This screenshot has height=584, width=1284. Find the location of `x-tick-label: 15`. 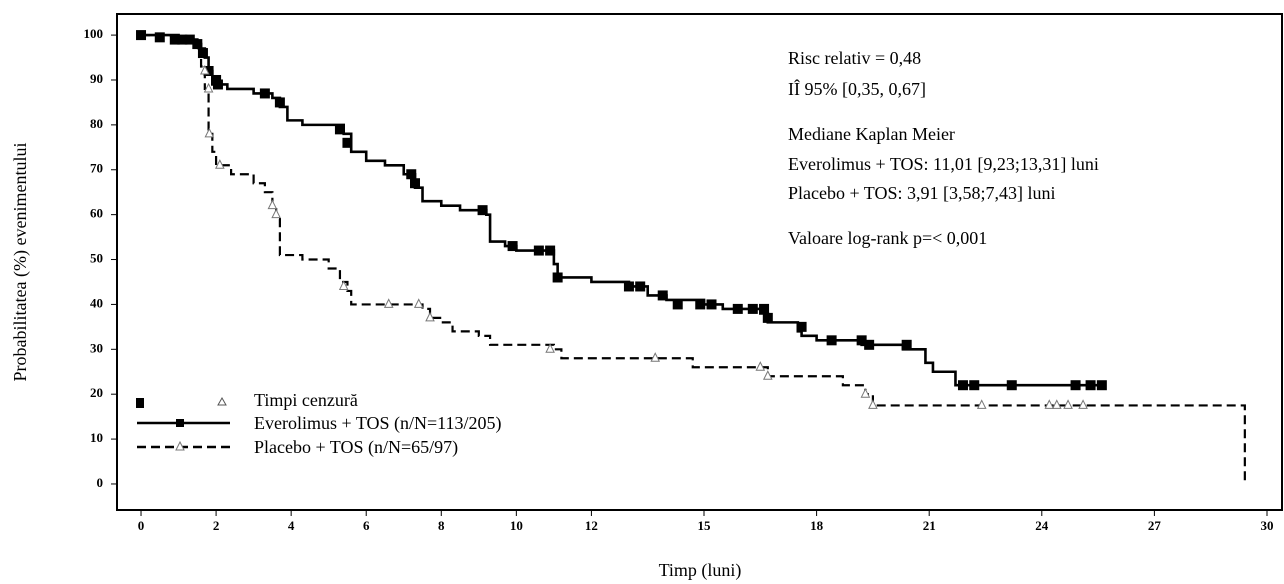

x-tick-label: 15 is located at coordinates (705, 525).